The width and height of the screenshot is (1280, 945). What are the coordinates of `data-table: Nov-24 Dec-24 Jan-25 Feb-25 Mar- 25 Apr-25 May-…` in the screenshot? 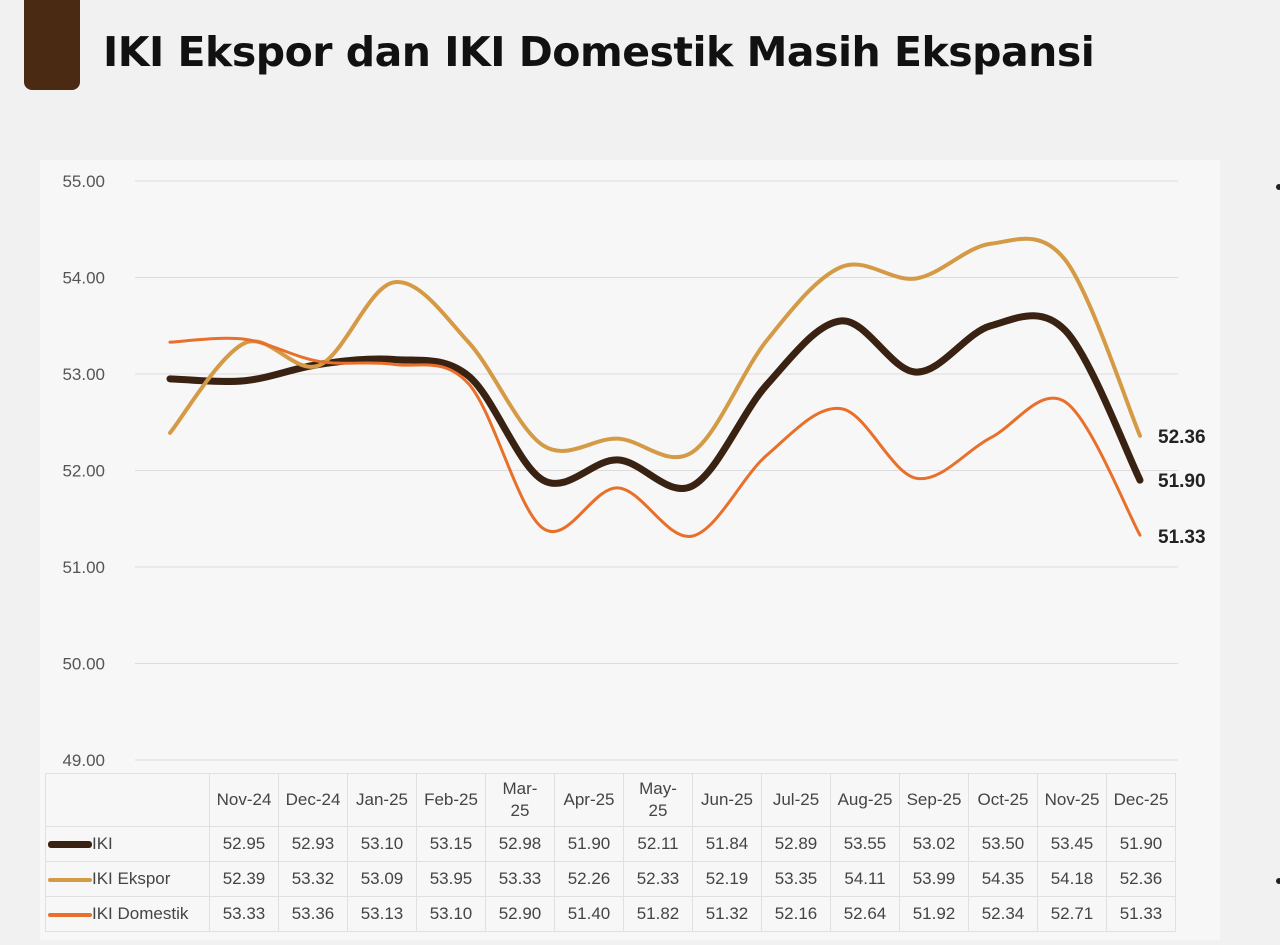 It's located at (610, 852).